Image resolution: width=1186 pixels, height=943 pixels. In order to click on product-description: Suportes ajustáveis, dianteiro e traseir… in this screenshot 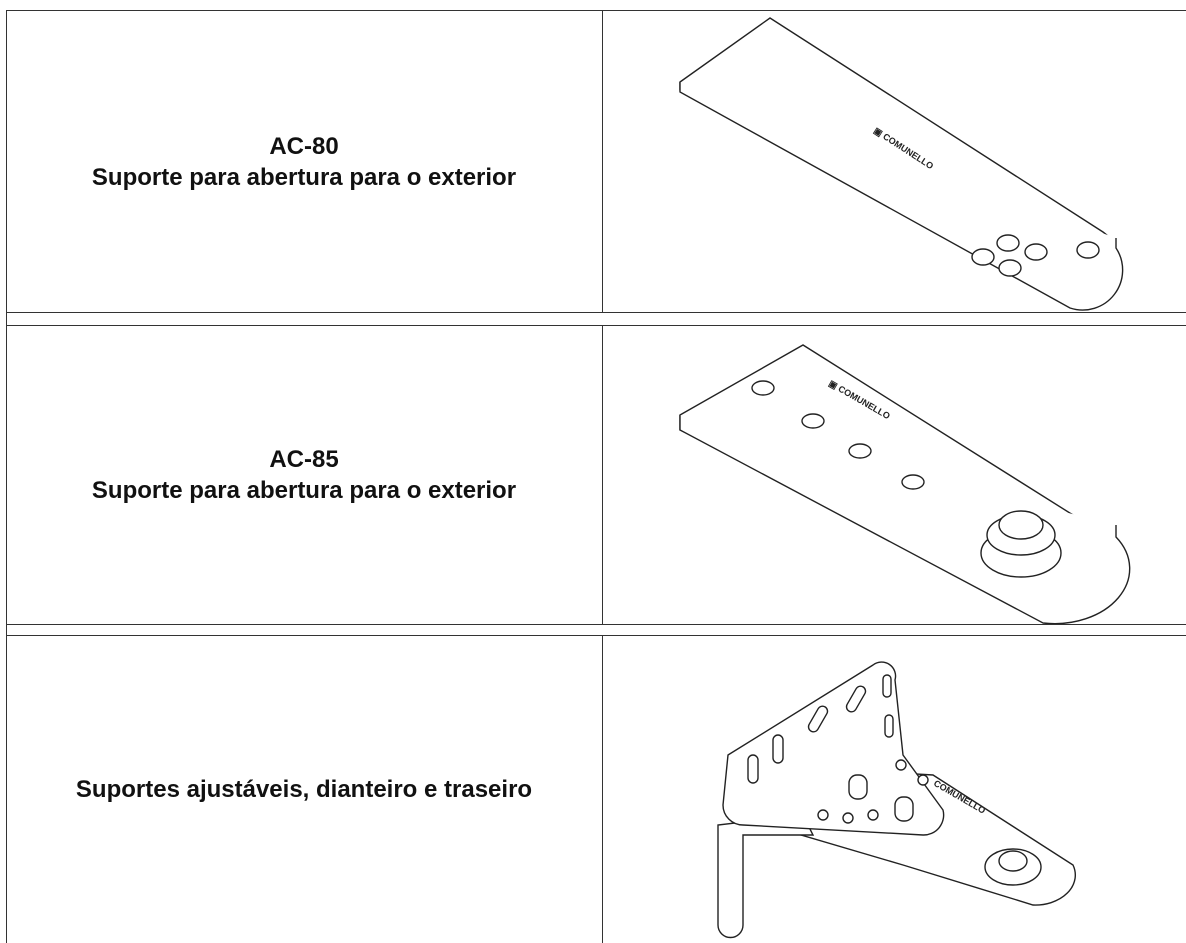, I will do `click(304, 789)`.